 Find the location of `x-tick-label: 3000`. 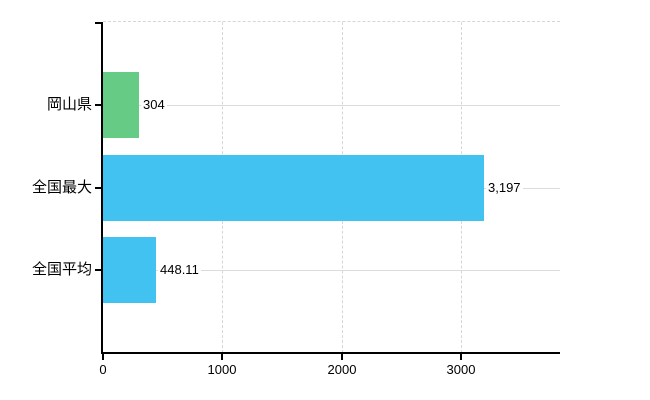

x-tick-label: 3000 is located at coordinates (461, 369).